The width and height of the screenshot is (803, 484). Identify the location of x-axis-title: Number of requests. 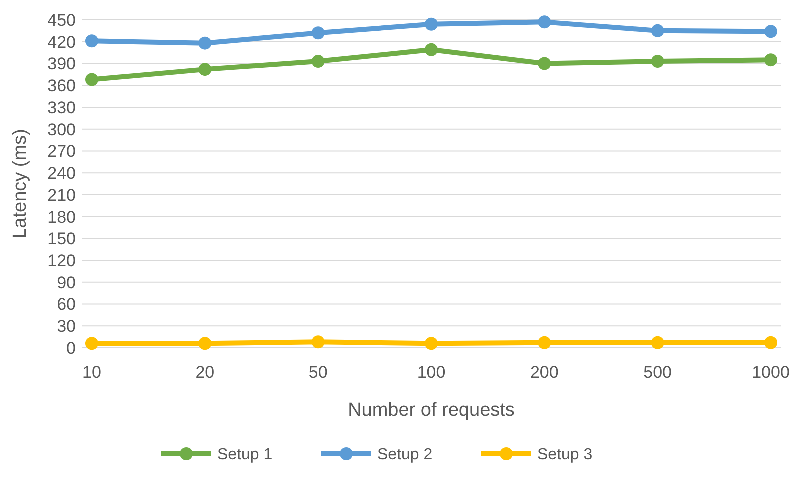
(431, 410).